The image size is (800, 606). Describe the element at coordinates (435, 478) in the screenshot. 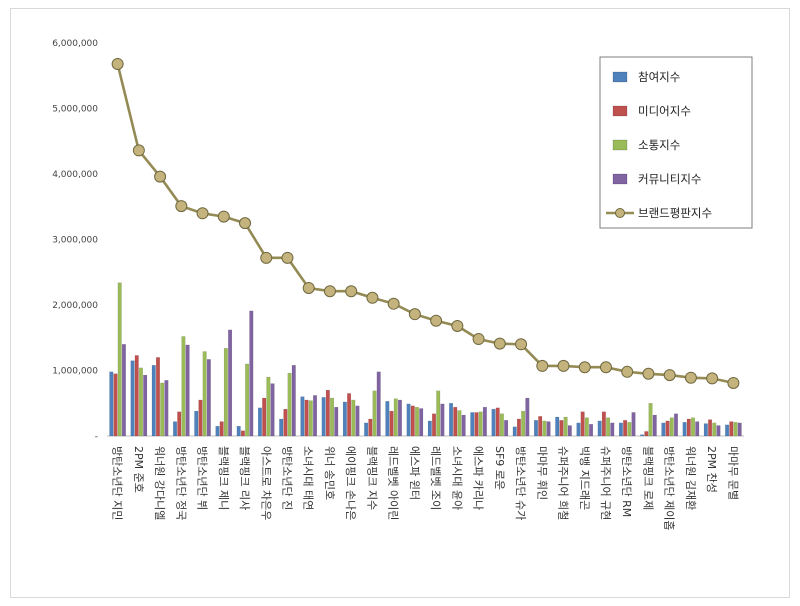

I see `category-label: 레드벨벳 조이` at that location.